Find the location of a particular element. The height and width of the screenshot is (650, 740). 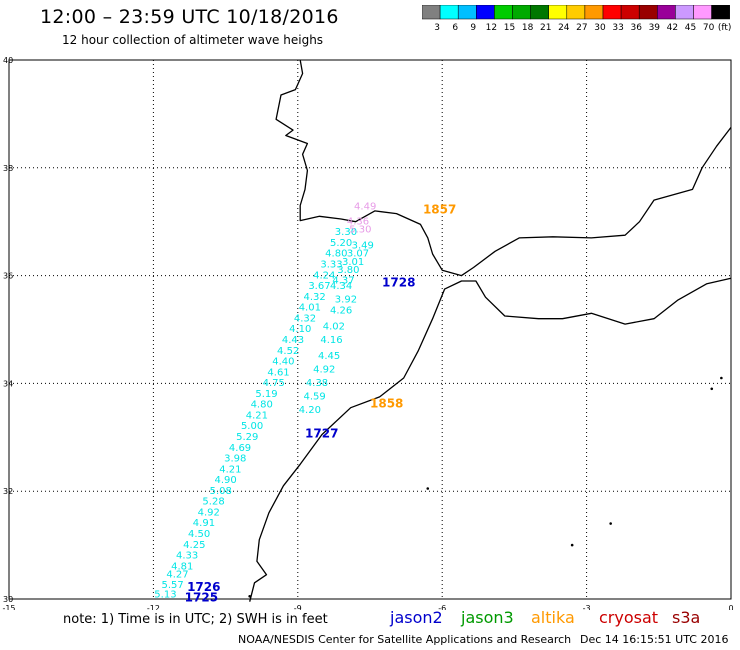

wave-height-value: 4.81 is located at coordinates (182, 566).